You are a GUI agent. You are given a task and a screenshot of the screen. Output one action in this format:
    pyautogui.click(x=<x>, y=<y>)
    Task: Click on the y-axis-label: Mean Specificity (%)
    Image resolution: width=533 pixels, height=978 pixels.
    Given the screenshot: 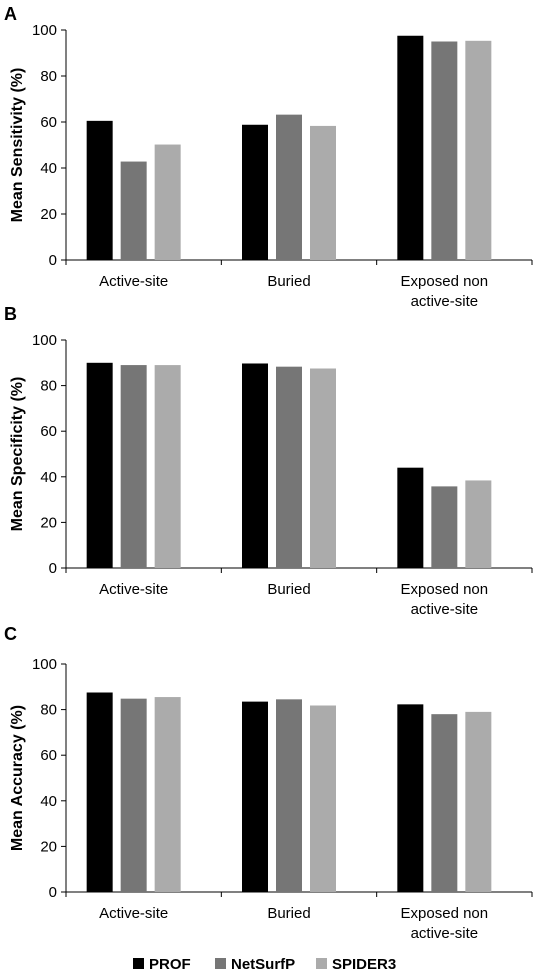 What is the action you would take?
    pyautogui.click(x=17, y=454)
    